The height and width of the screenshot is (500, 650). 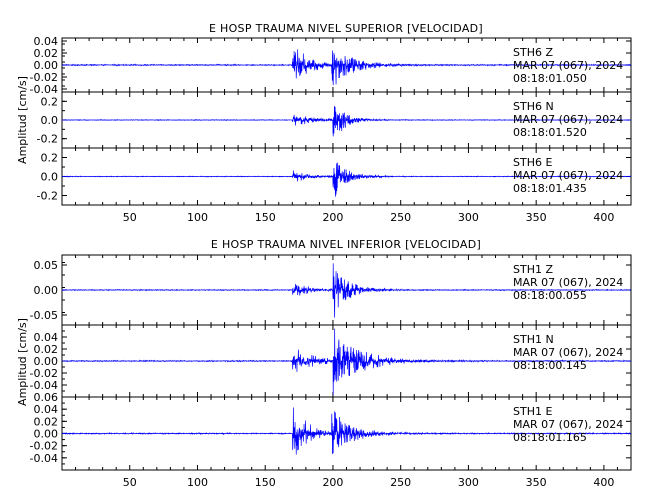 What do you see at coordinates (22, 362) in the screenshot?
I see `y-axis-label-inferior: Amplitud [cm/s]` at bounding box center [22, 362].